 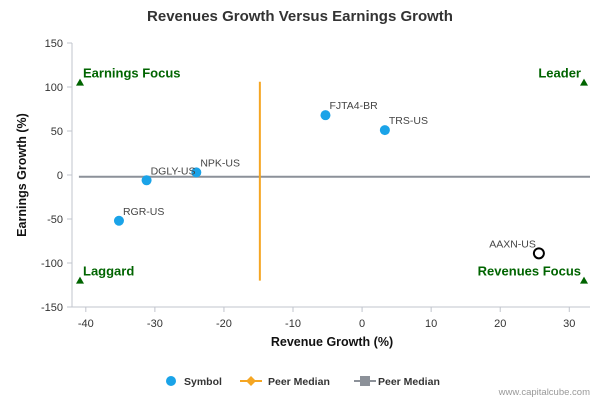 I want to click on x-axis-title: Revenue Growth (%), so click(x=332, y=342).